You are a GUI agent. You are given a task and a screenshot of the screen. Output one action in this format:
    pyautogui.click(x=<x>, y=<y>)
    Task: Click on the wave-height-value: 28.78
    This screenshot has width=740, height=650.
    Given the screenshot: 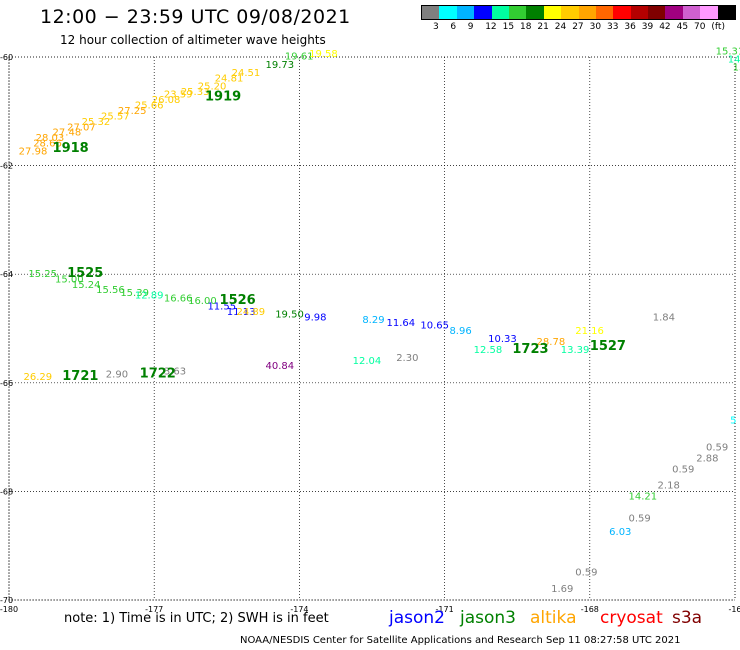 What is the action you would take?
    pyautogui.click(x=551, y=342)
    